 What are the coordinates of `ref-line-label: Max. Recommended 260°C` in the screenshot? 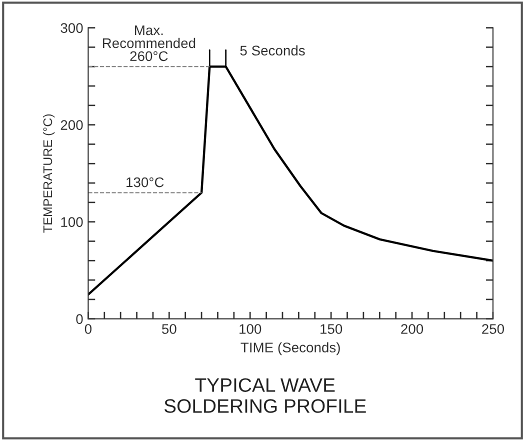 It's located at (149, 43).